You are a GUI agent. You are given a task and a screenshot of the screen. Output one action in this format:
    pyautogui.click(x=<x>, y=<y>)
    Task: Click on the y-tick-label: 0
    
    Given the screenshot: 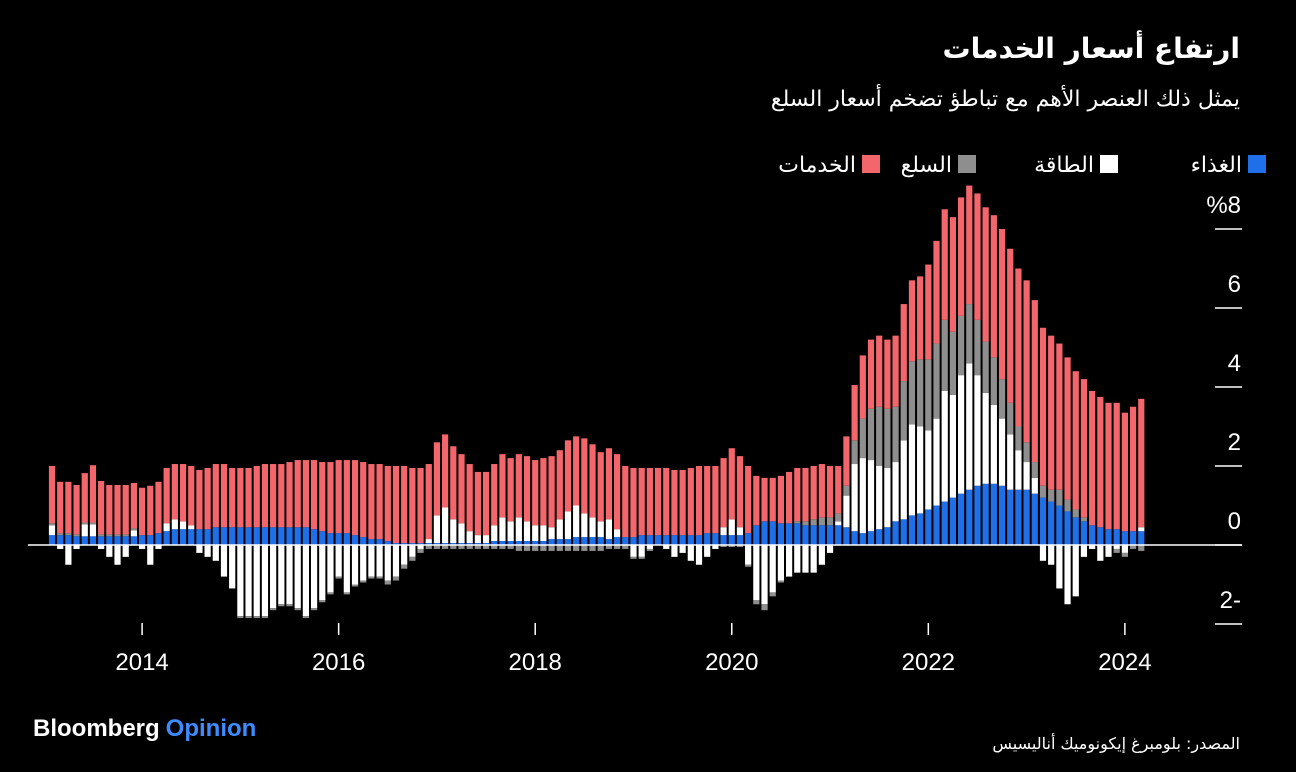 What is the action you would take?
    pyautogui.click(x=1234, y=521)
    